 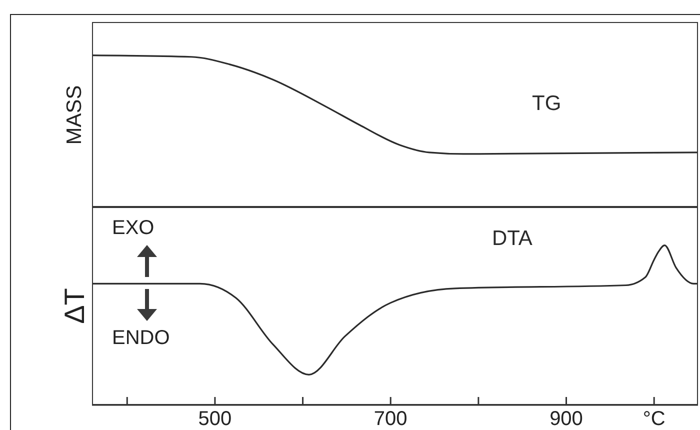 I want to click on x-tick-label: 700, so click(x=391, y=419).